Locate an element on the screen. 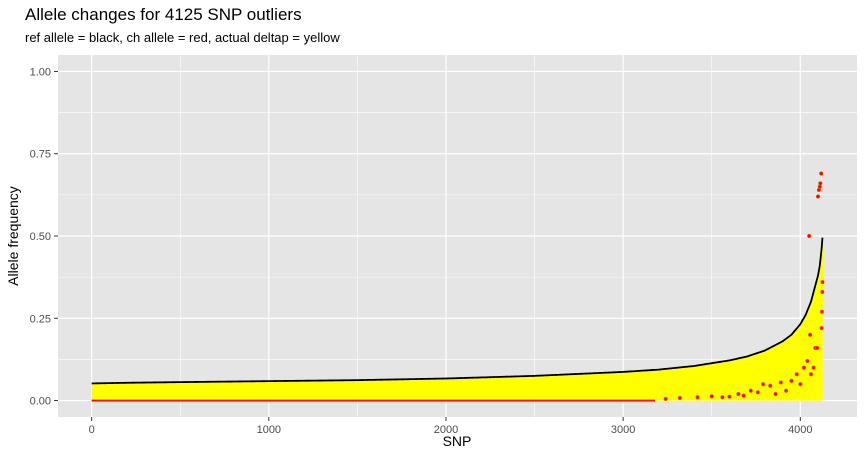  x-tick-label: 0 is located at coordinates (92, 430).